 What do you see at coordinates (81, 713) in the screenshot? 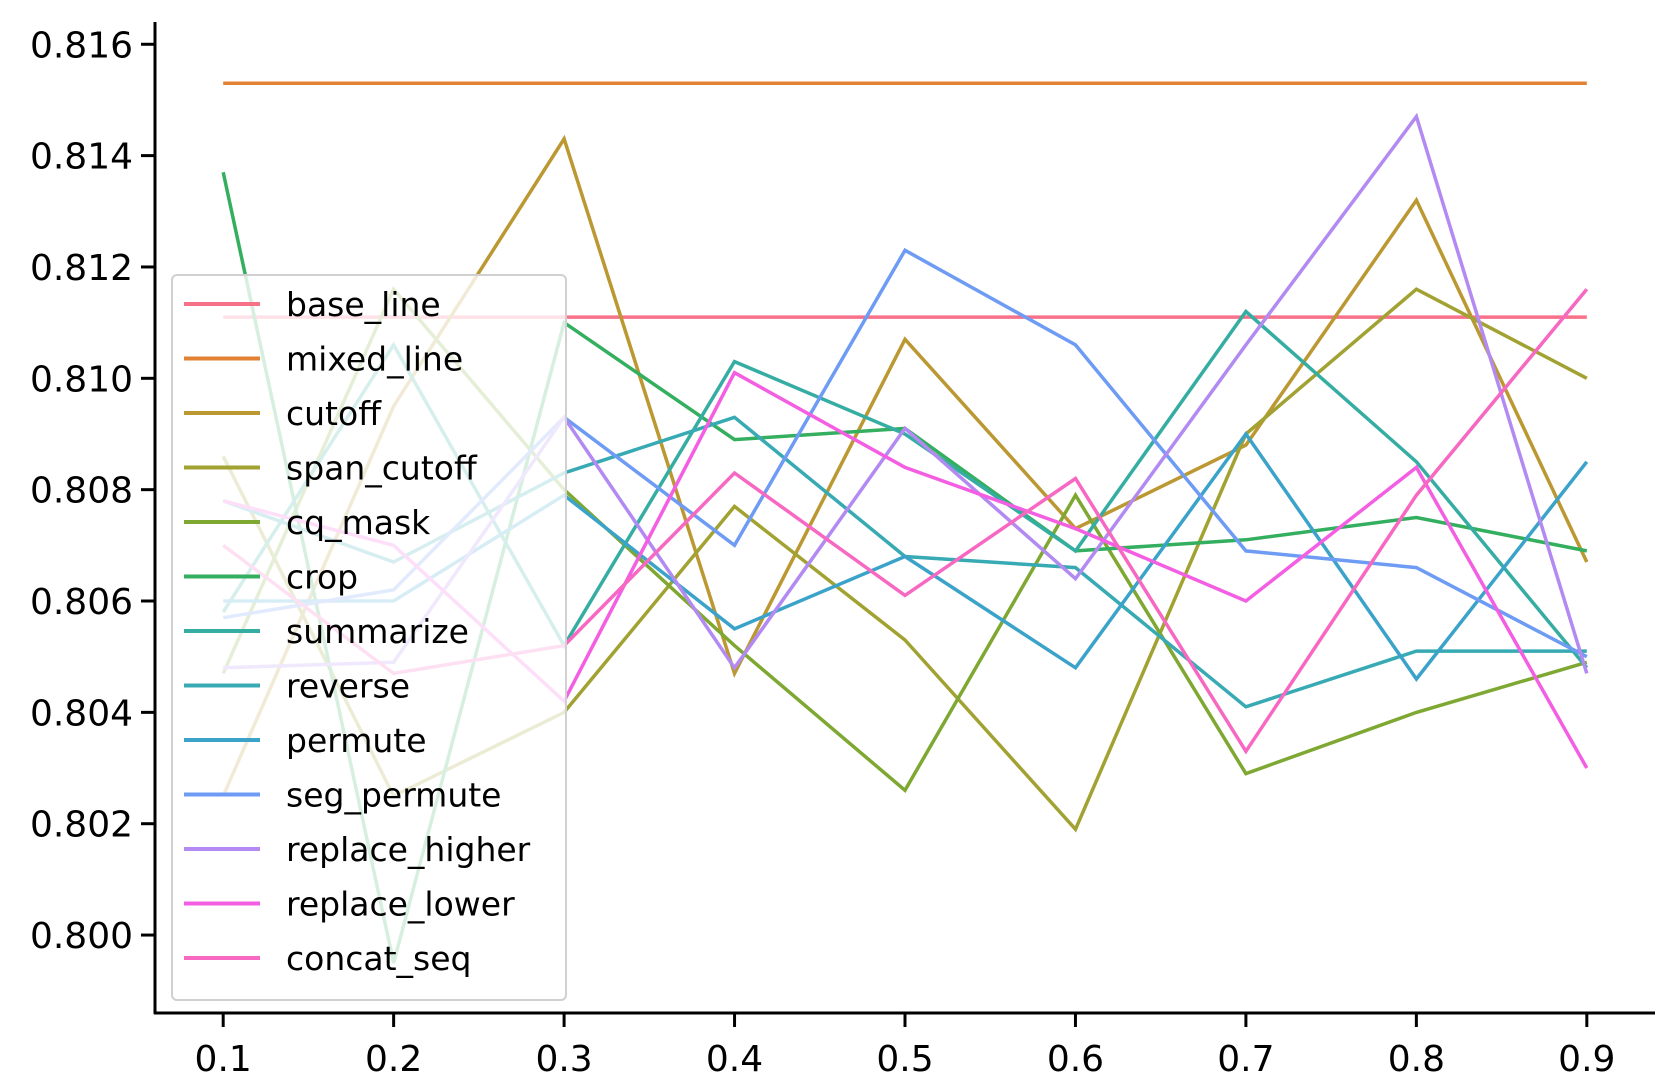
I see `y-tick-label: 0.804` at bounding box center [81, 713].